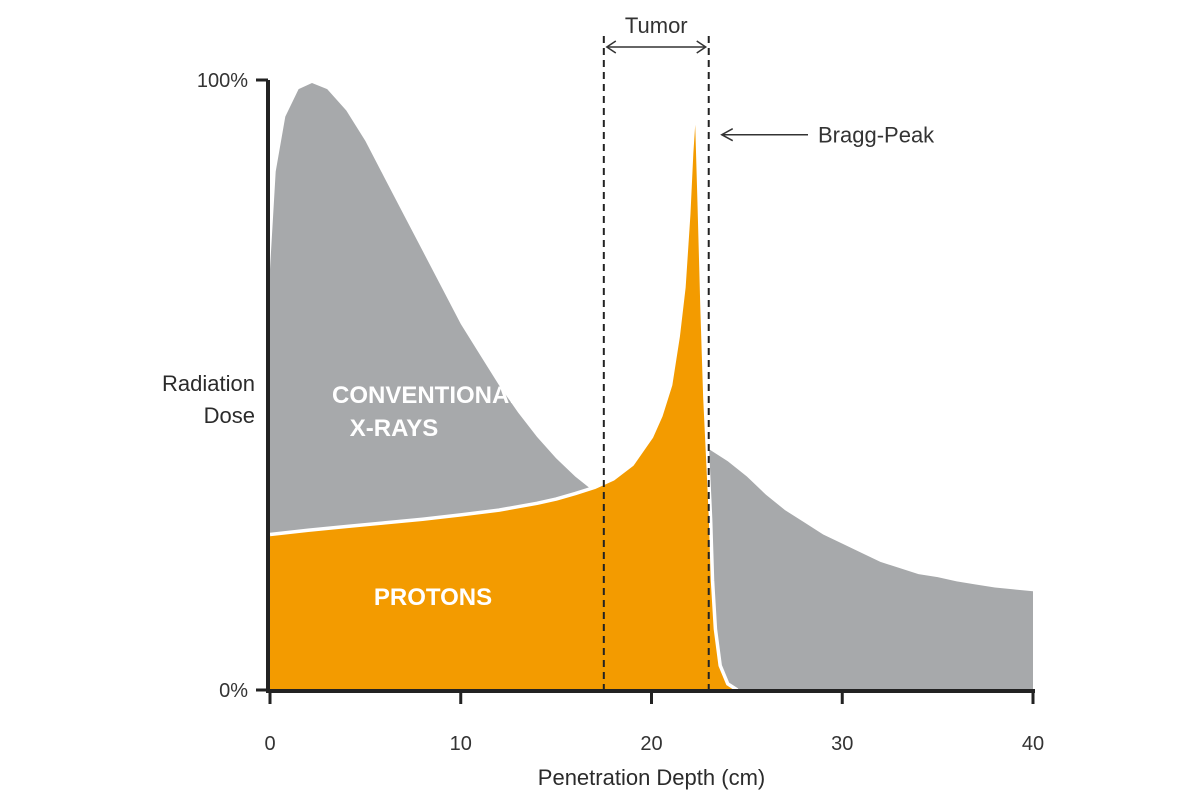  What do you see at coordinates (229, 415) in the screenshot?
I see `y-axis-title-line-1: Dose` at bounding box center [229, 415].